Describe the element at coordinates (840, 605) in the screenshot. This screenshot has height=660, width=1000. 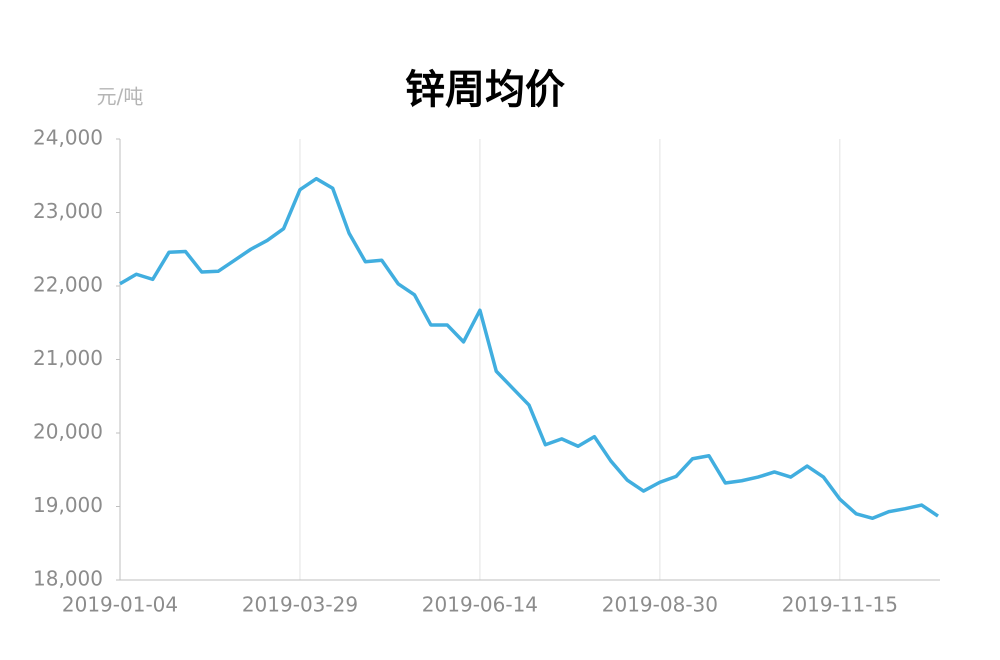
I see `x-tick-label: 2019-11-15` at that location.